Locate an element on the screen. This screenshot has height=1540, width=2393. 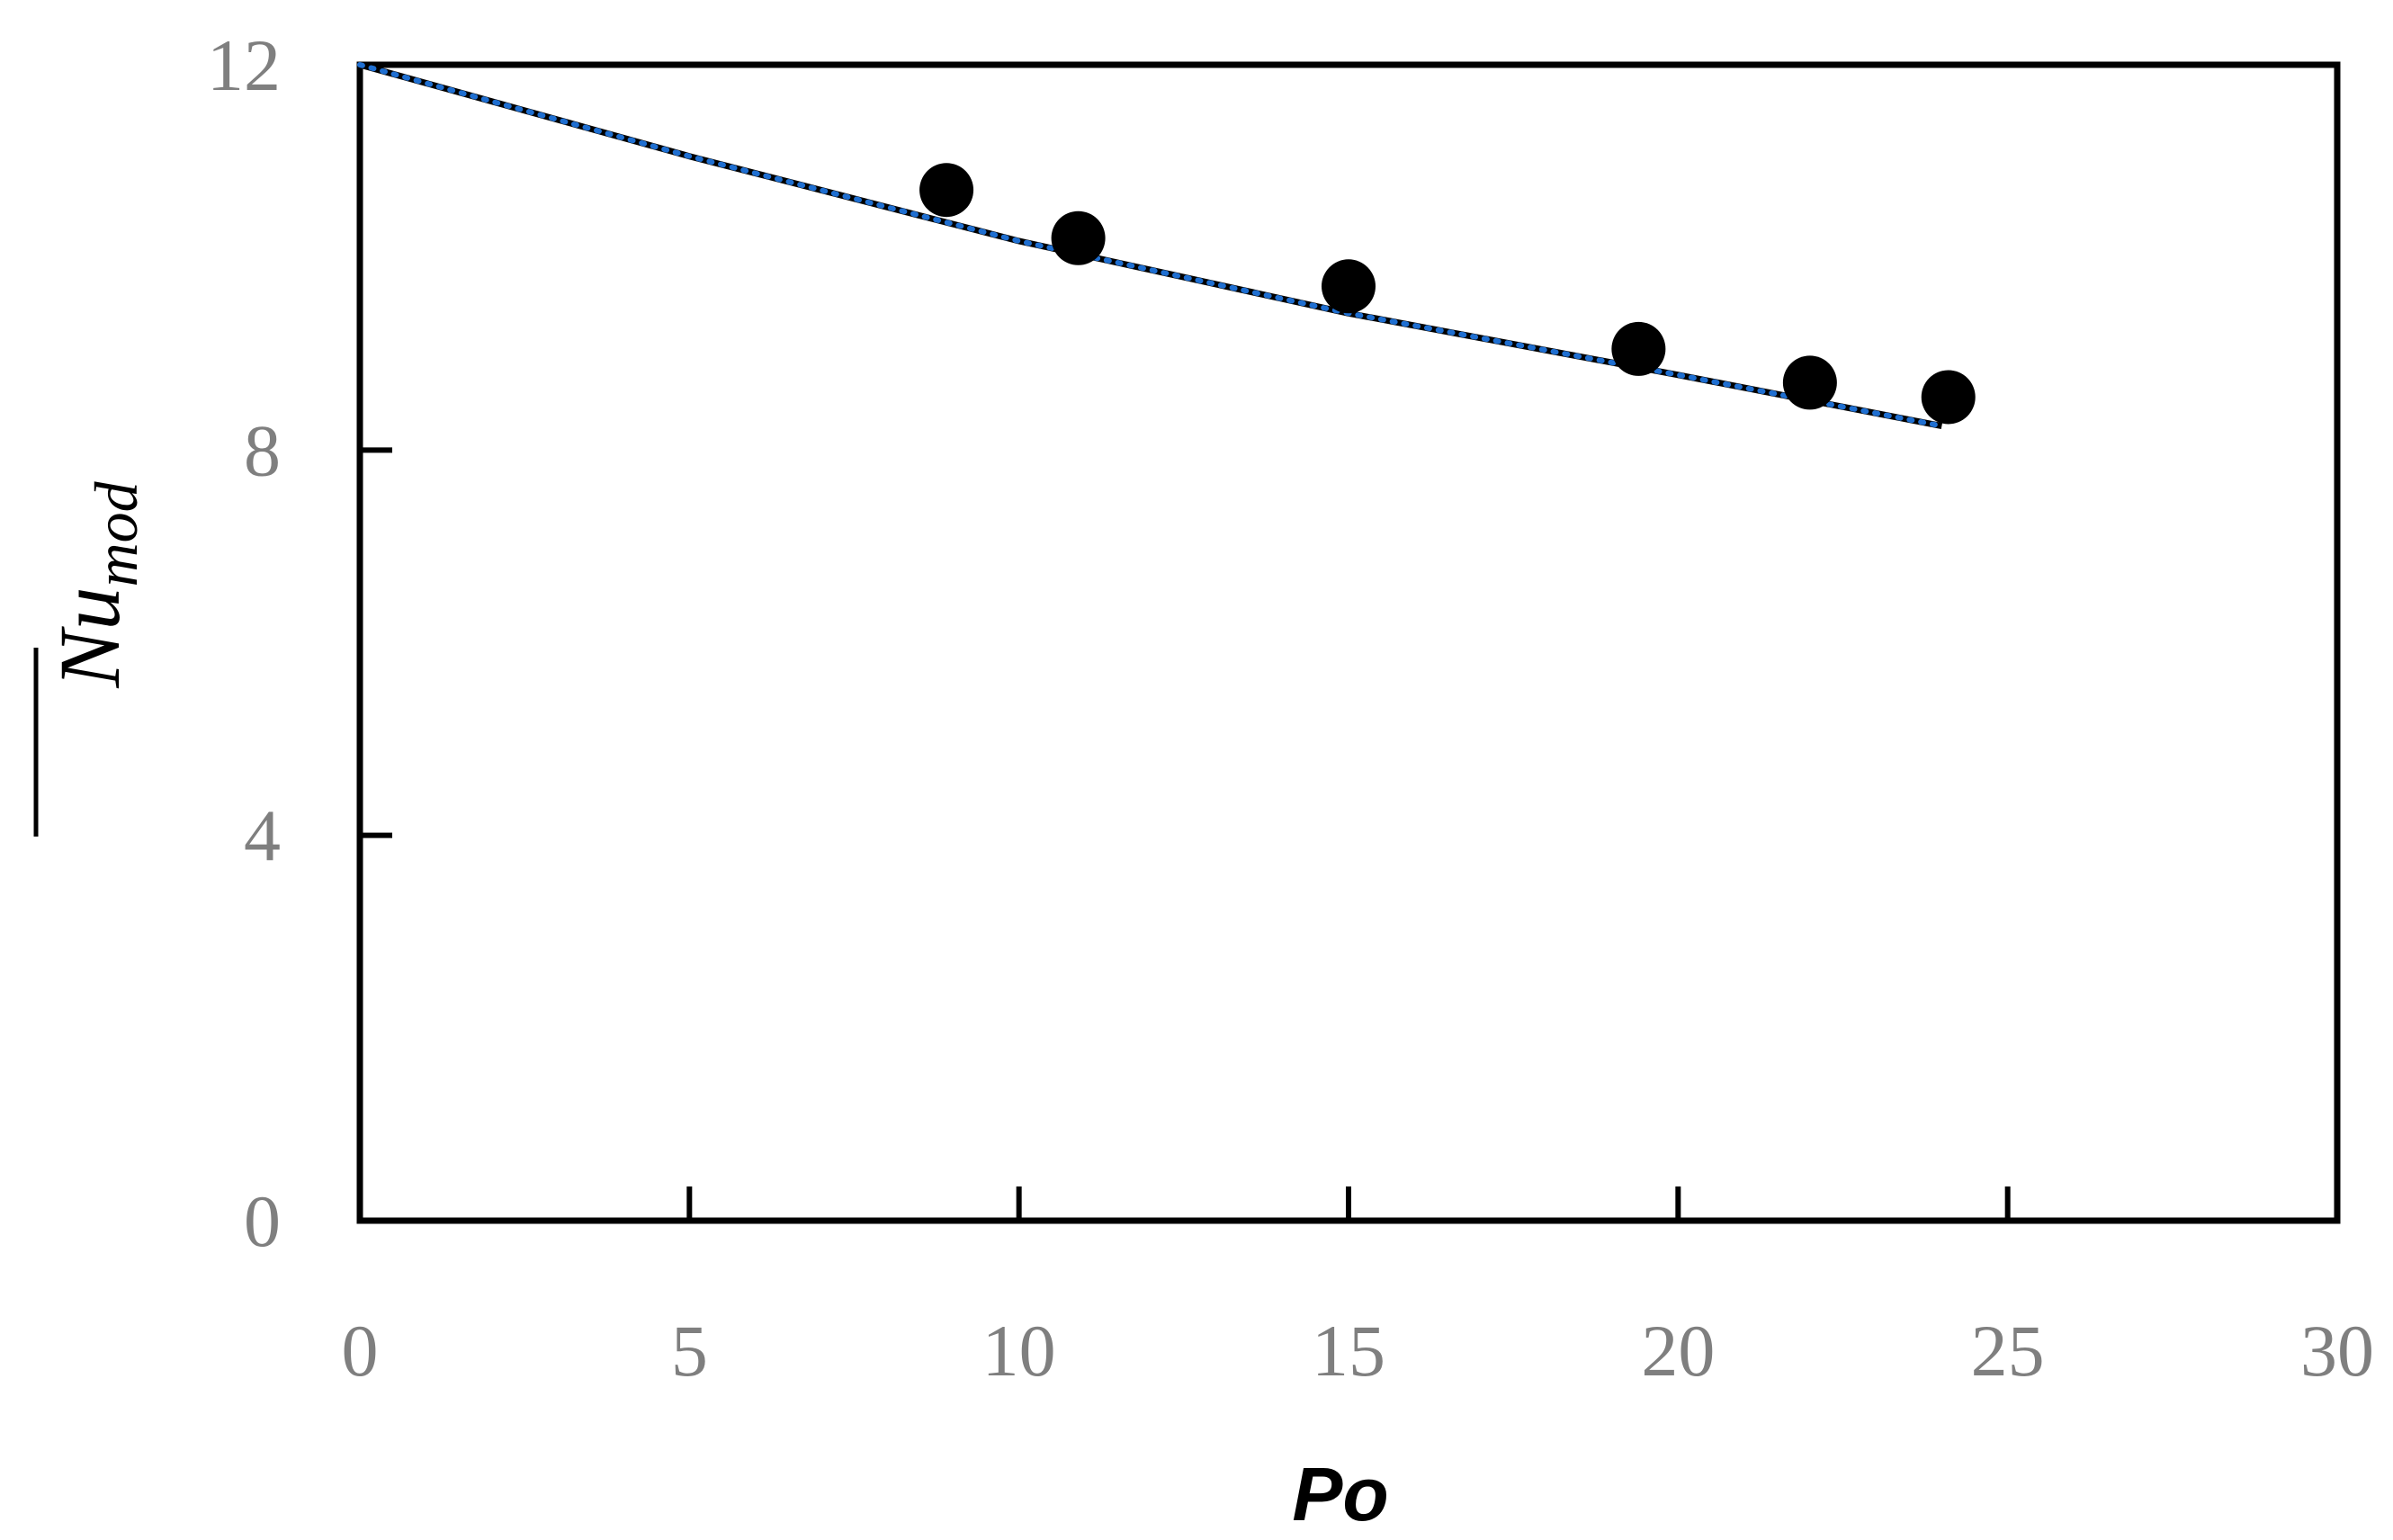
x-tick-label: 30 is located at coordinates (2337, 1351).